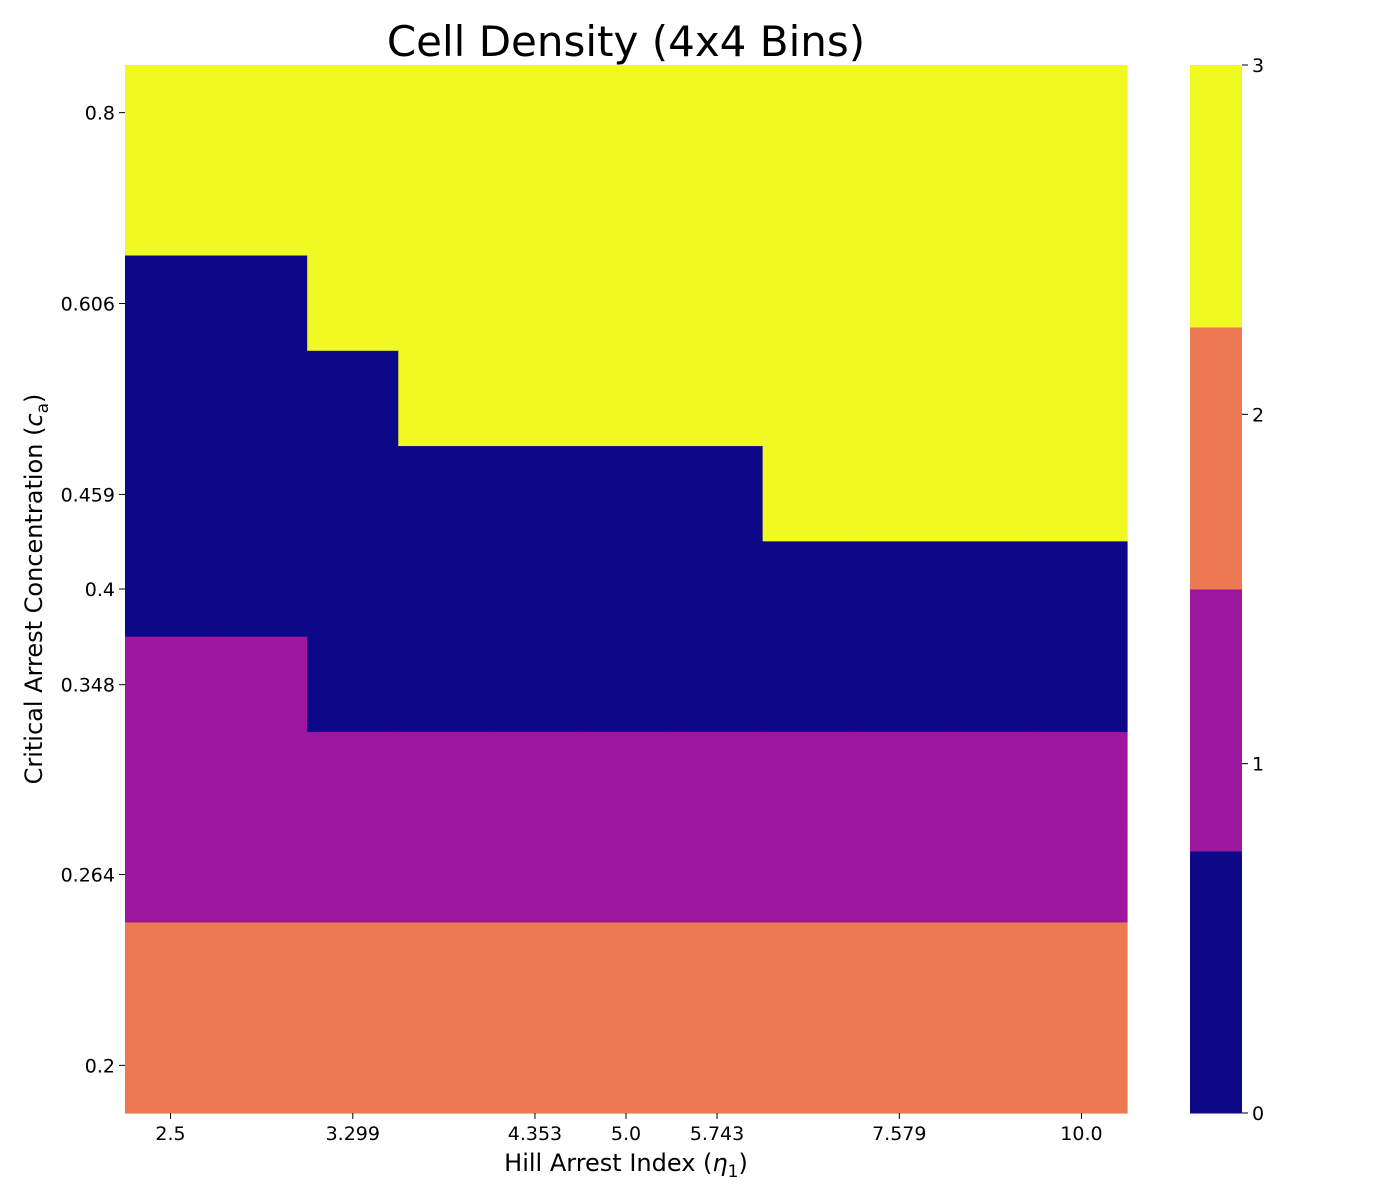  What do you see at coordinates (88, 686) in the screenshot?
I see `y-tick-label: 0.348` at bounding box center [88, 686].